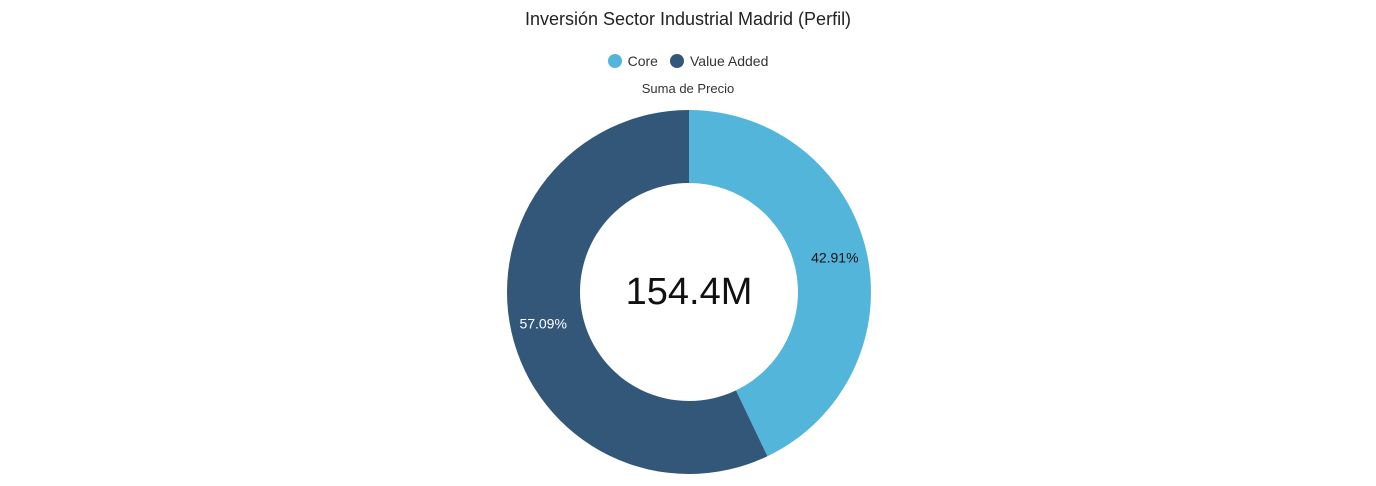 This screenshot has width=1376, height=486. What do you see at coordinates (642, 61) in the screenshot?
I see `legend-label-core: Core` at bounding box center [642, 61].